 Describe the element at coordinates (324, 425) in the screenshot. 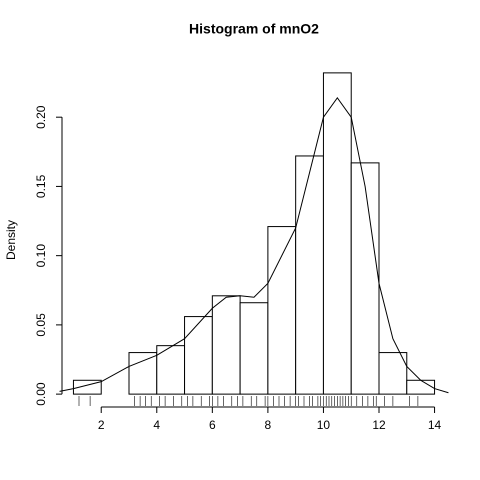

I see `x-tick-label: 10` at that location.